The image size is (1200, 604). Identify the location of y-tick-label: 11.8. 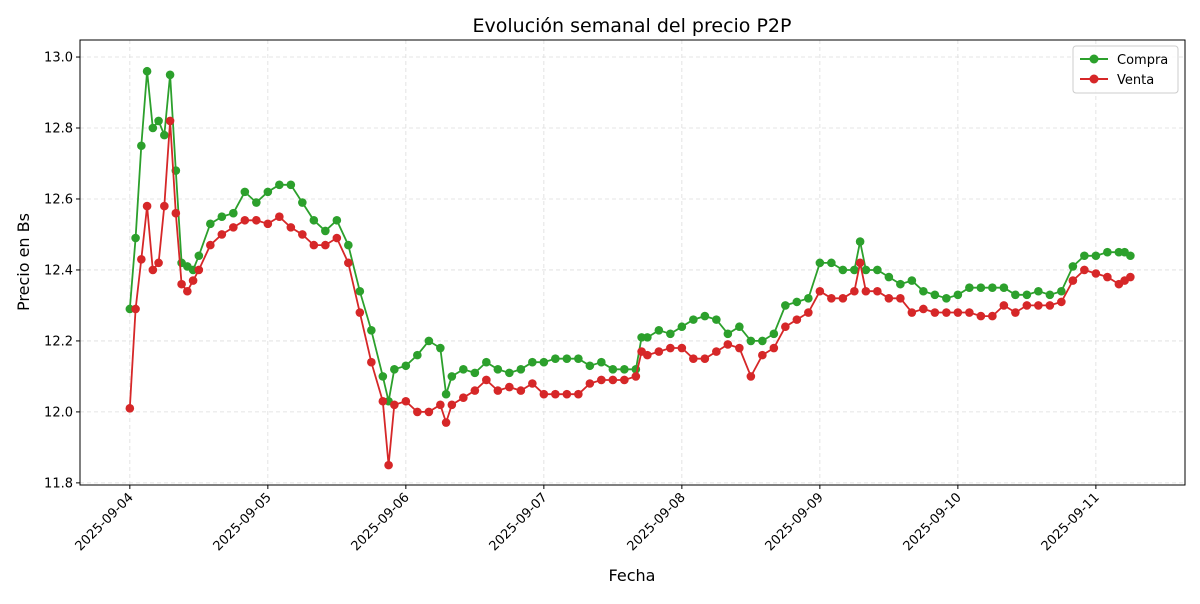
(58, 483).